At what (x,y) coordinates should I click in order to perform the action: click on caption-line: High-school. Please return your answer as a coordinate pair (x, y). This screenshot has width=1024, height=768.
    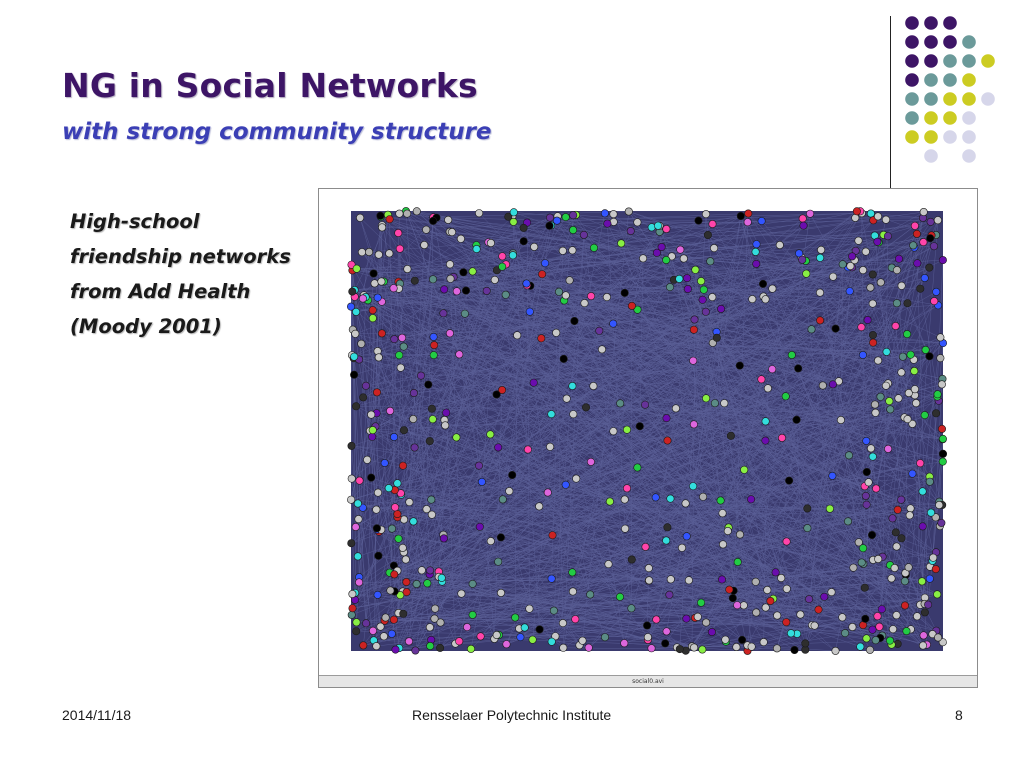
    Looking at the image, I should click on (135, 221).